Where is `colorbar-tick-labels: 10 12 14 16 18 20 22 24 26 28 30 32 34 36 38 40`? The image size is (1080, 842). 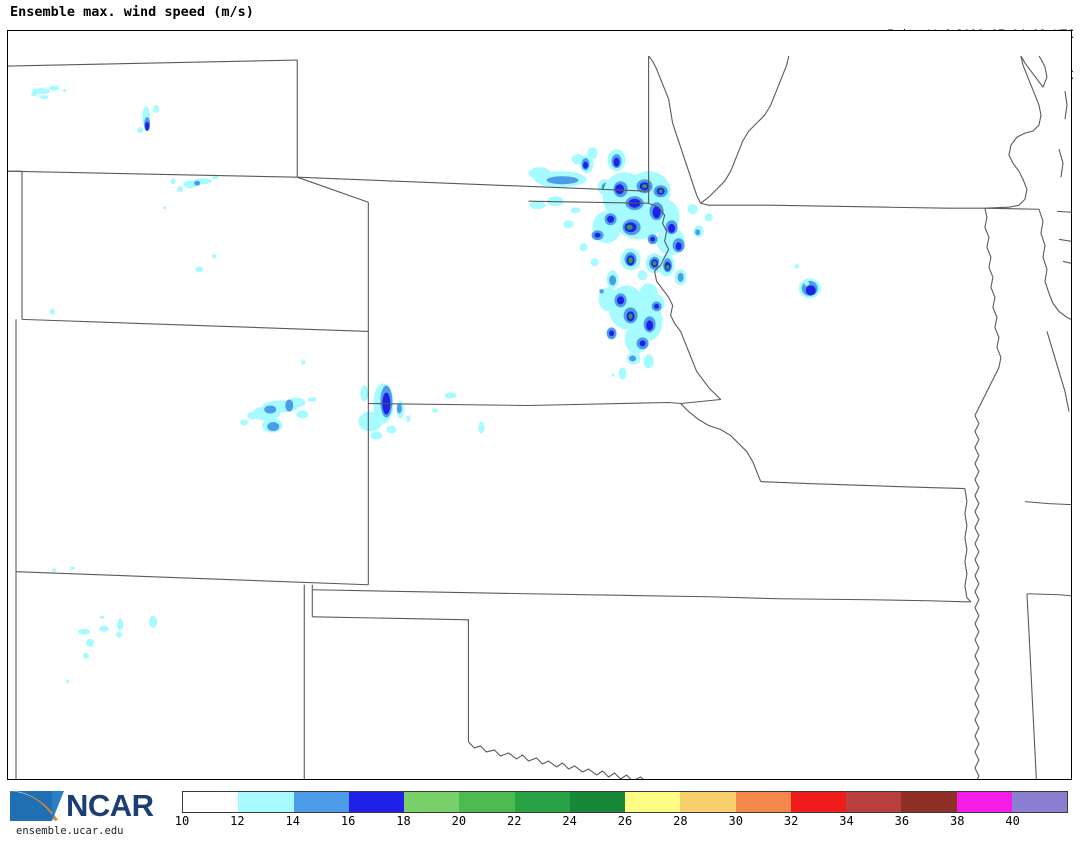
colorbar-tick-labels: 10 12 14 16 18 20 22 24 26 28 30 32 34 36 38 40 is located at coordinates (621, 824).